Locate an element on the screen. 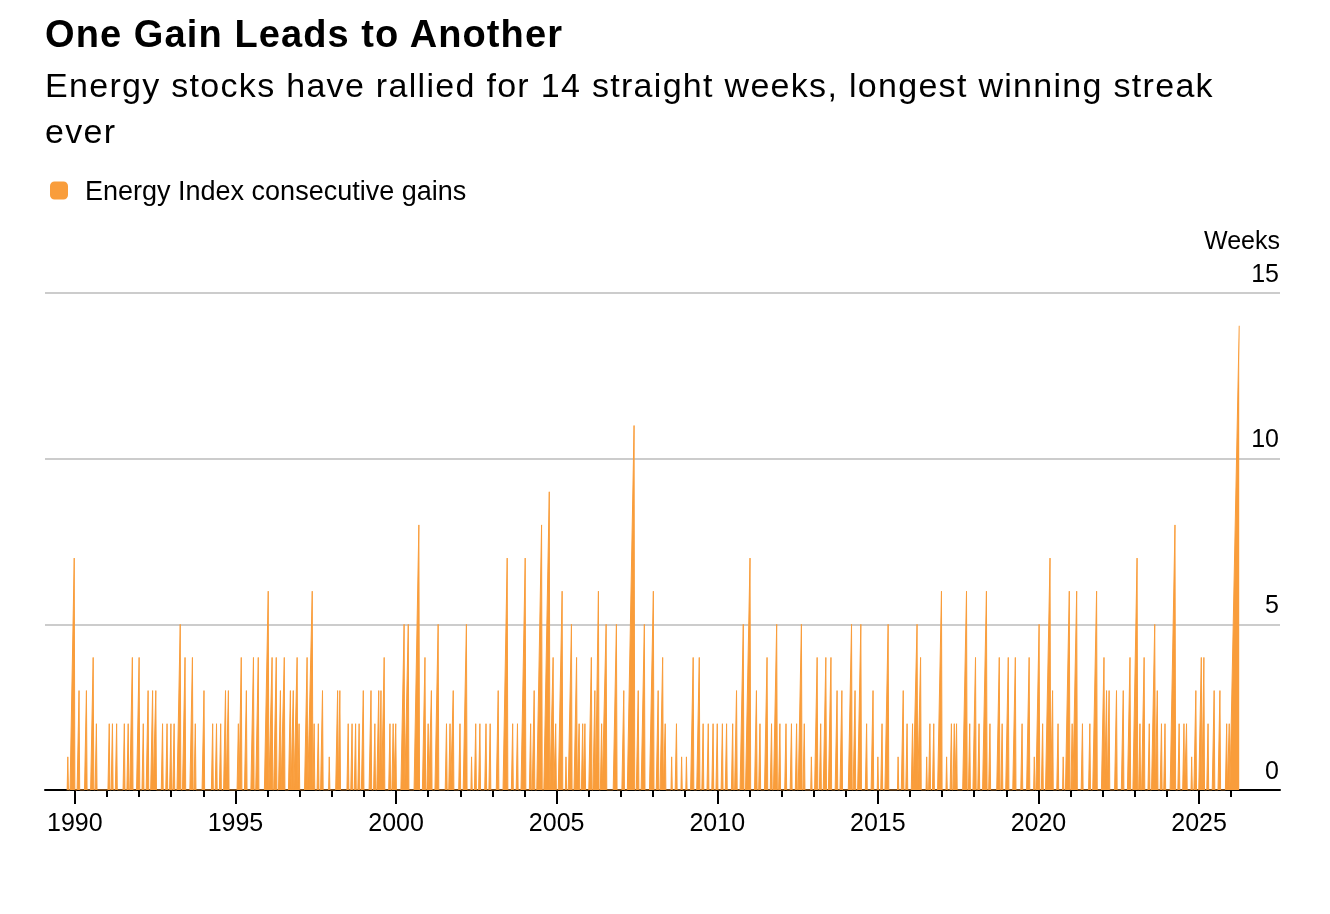  x-tick-label: 2005 is located at coordinates (556, 821).